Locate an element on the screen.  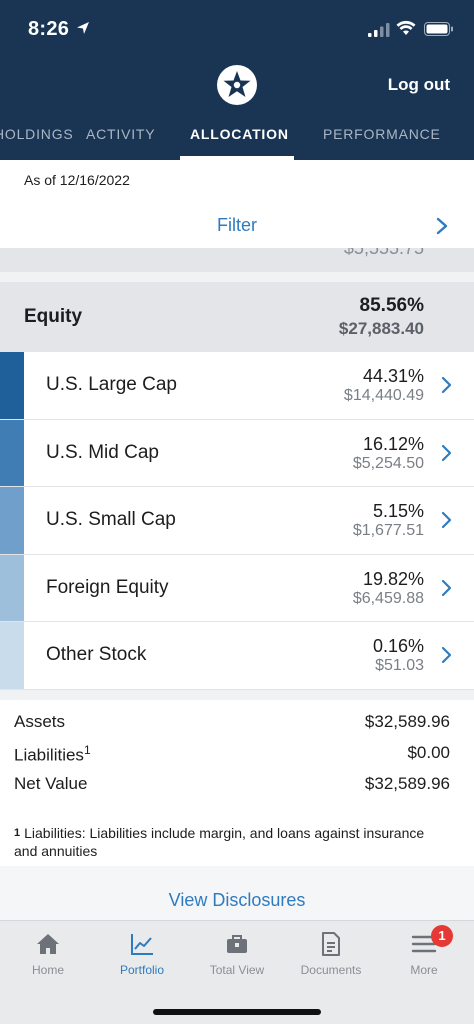
active-tab-indicator is located at coordinates (237, 158).